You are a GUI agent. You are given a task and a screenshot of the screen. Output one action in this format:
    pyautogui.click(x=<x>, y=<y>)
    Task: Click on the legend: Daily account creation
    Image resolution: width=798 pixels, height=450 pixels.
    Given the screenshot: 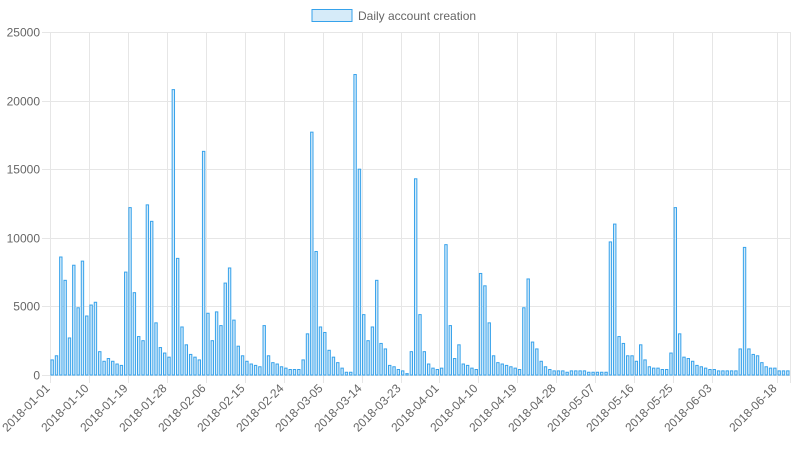 What is the action you would take?
    pyautogui.click(x=393, y=16)
    